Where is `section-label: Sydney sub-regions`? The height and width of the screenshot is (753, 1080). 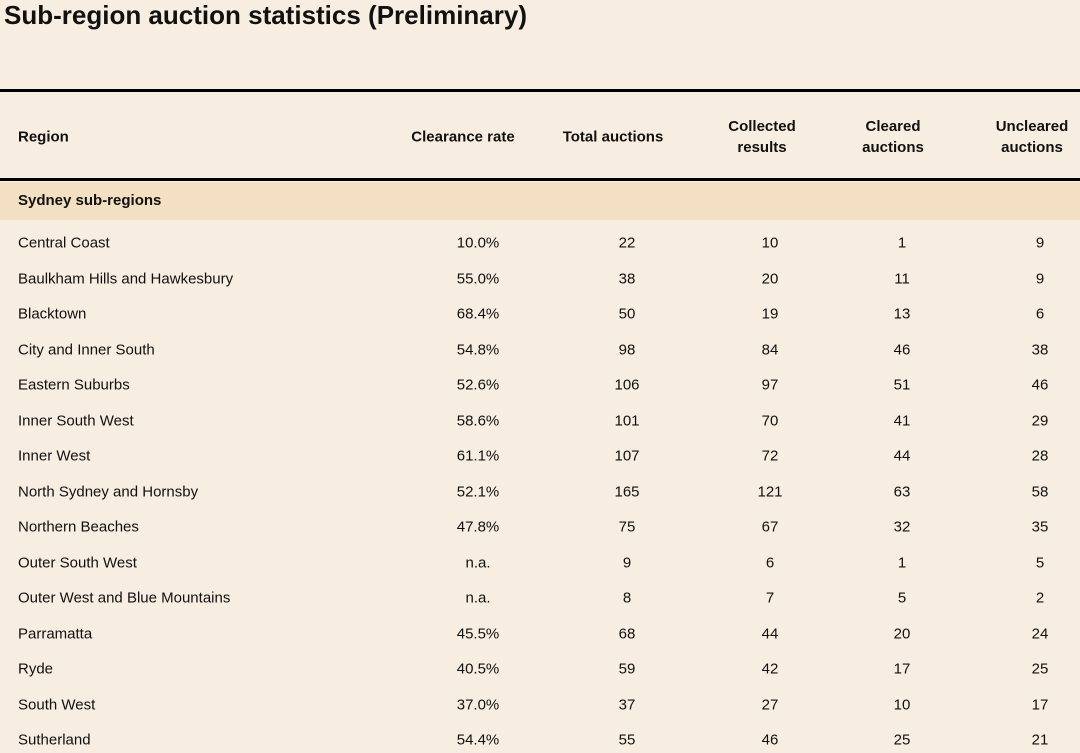
section-label: Sydney sub-regions is located at coordinates (90, 200).